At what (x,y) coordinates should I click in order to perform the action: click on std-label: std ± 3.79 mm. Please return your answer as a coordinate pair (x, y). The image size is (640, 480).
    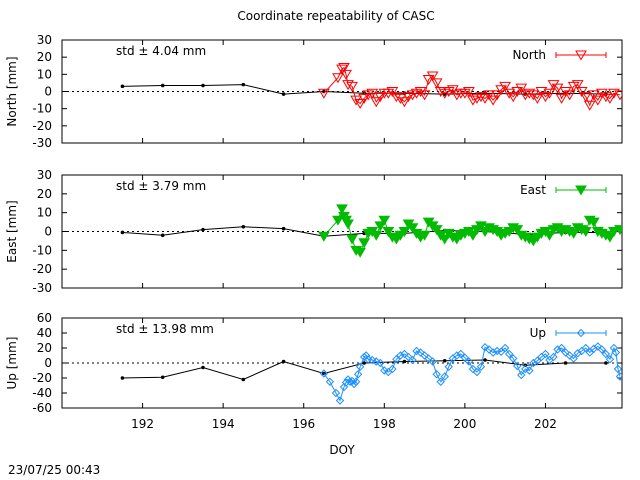
    Looking at the image, I should click on (161, 186).